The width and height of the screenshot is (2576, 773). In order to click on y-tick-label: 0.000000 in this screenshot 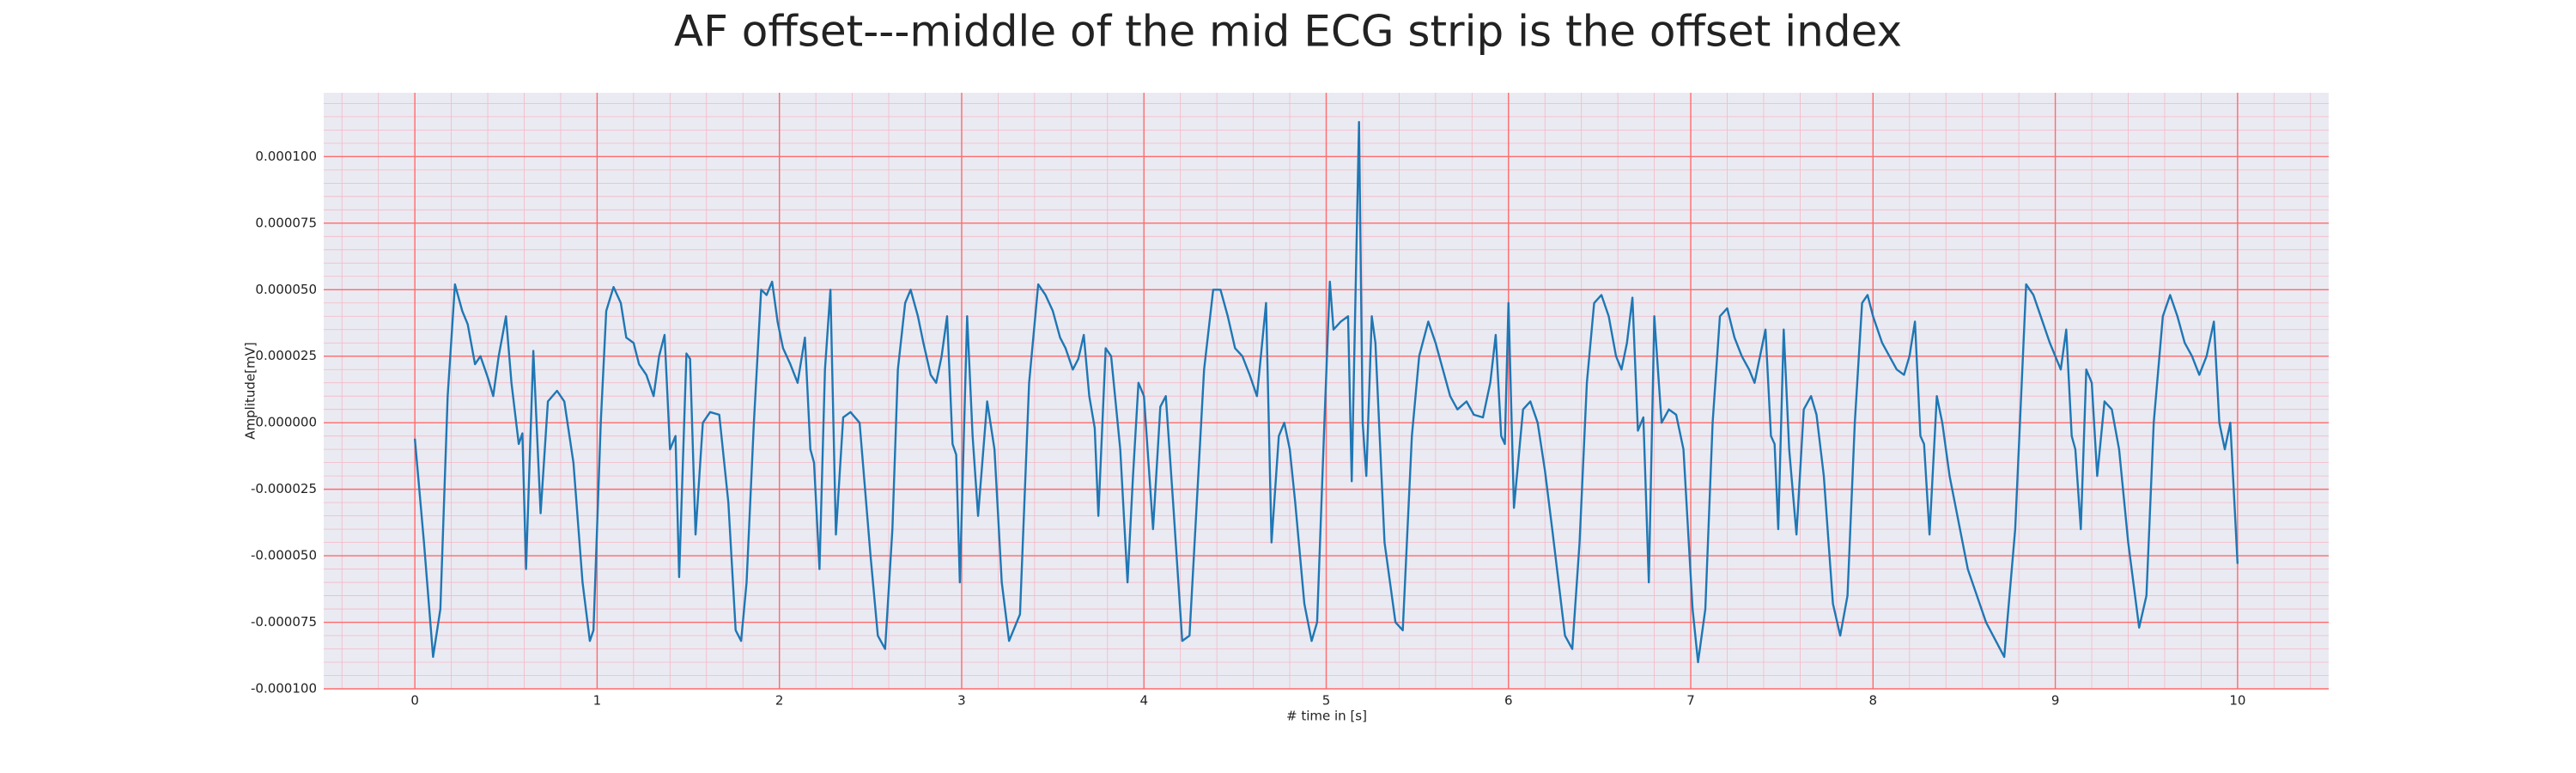, I will do `click(286, 422)`.